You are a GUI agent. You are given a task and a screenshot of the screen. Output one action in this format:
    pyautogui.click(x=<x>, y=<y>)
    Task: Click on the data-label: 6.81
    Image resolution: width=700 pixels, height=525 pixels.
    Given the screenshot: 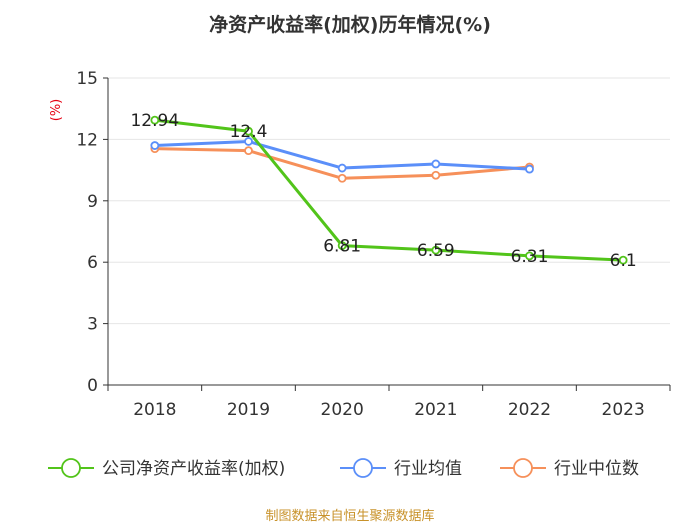 What is the action you would take?
    pyautogui.click(x=342, y=247)
    